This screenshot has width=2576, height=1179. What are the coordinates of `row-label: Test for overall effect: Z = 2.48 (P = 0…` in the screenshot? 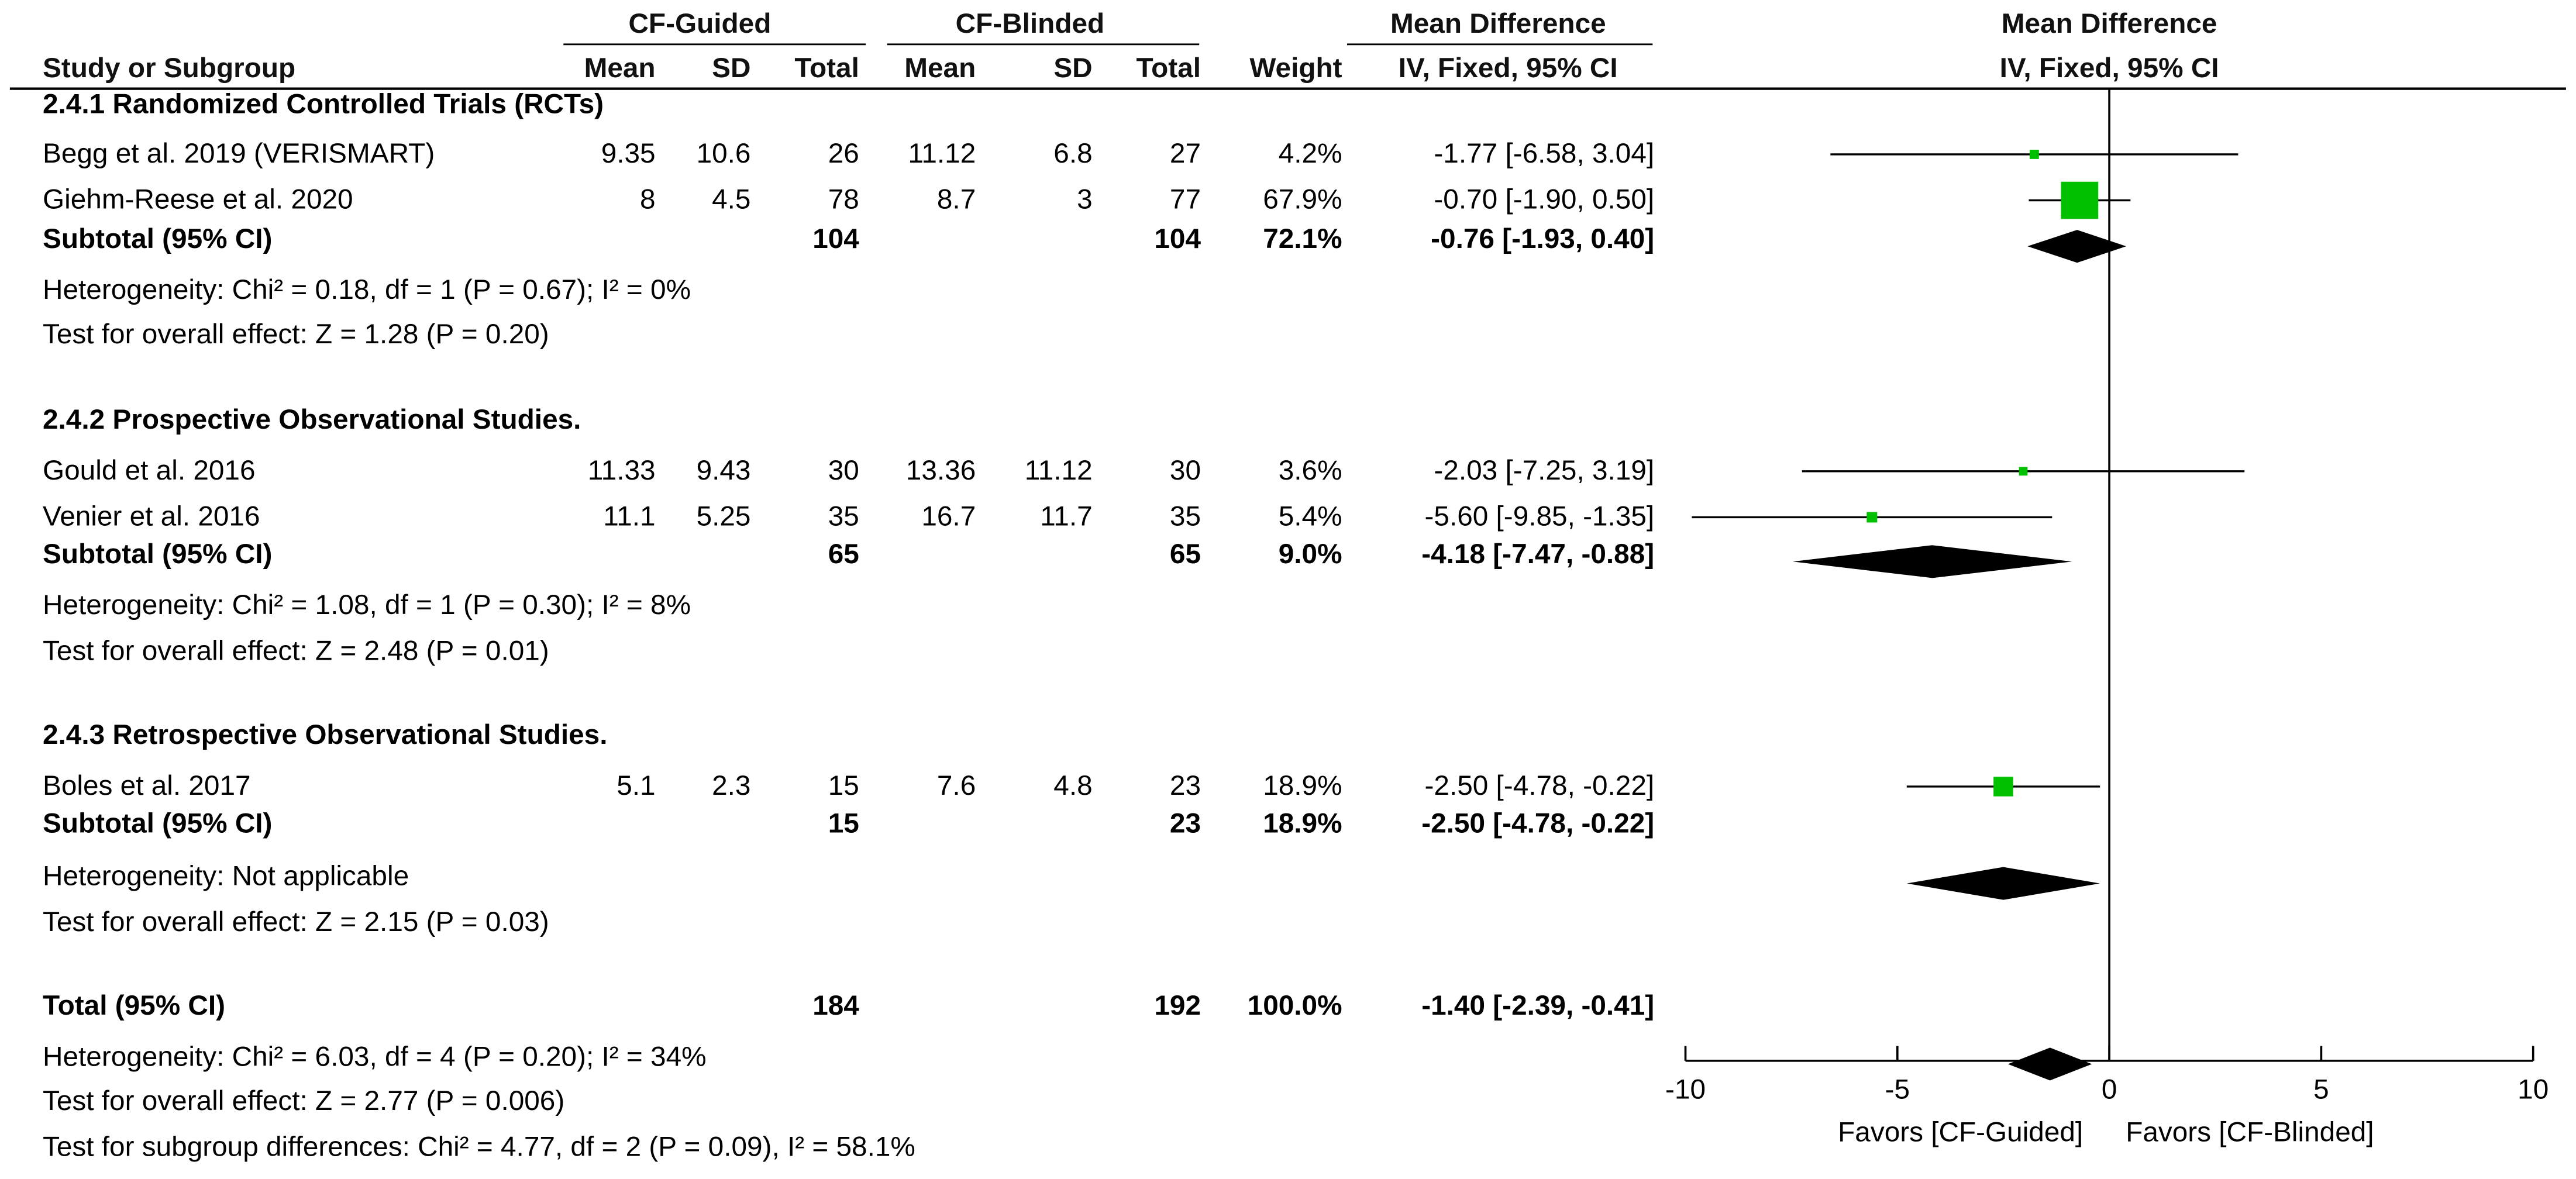 It's located at (296, 651).